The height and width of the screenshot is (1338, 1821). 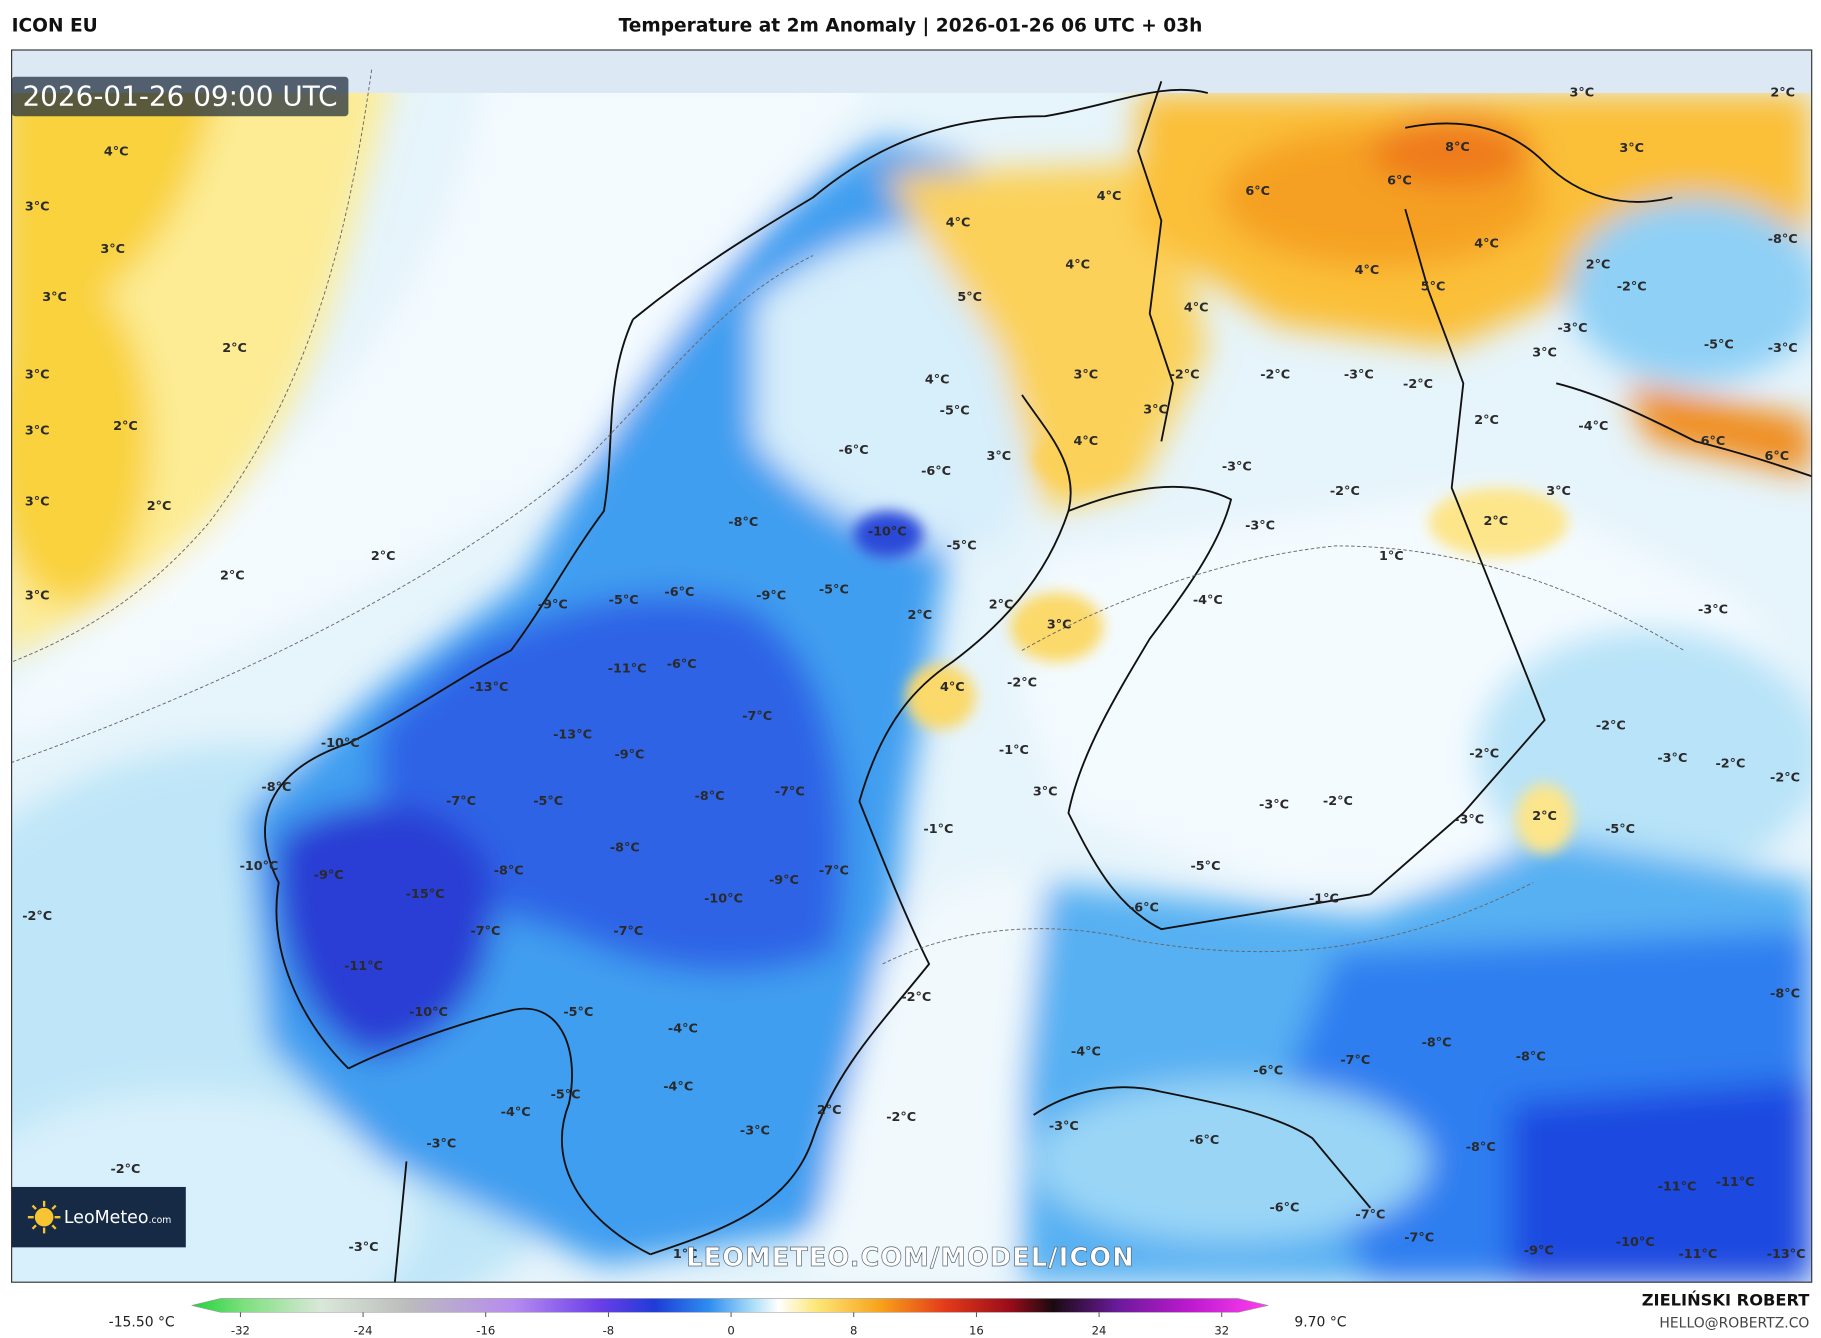 What do you see at coordinates (1099, 1330) in the screenshot?
I see `colorbar-tick-label: 24` at bounding box center [1099, 1330].